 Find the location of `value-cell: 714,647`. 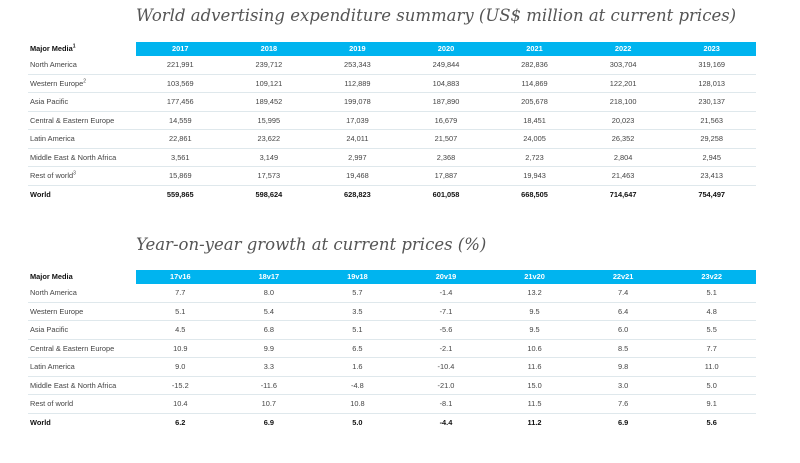

value-cell: 714,647 is located at coordinates (623, 194).